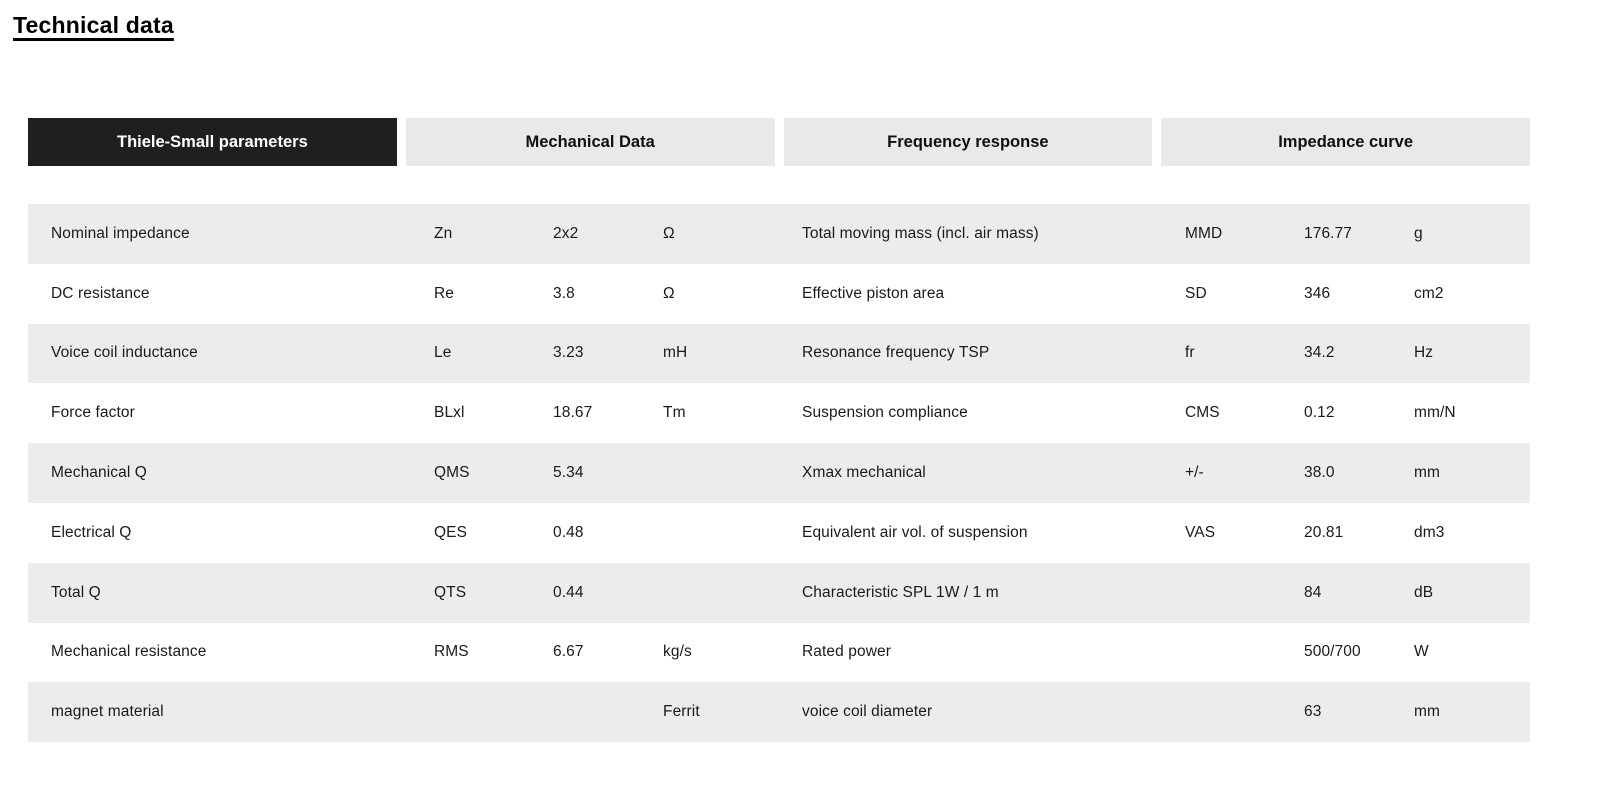 The width and height of the screenshot is (1600, 791). Describe the element at coordinates (568, 473) in the screenshot. I see `param-value: 5.34` at that location.